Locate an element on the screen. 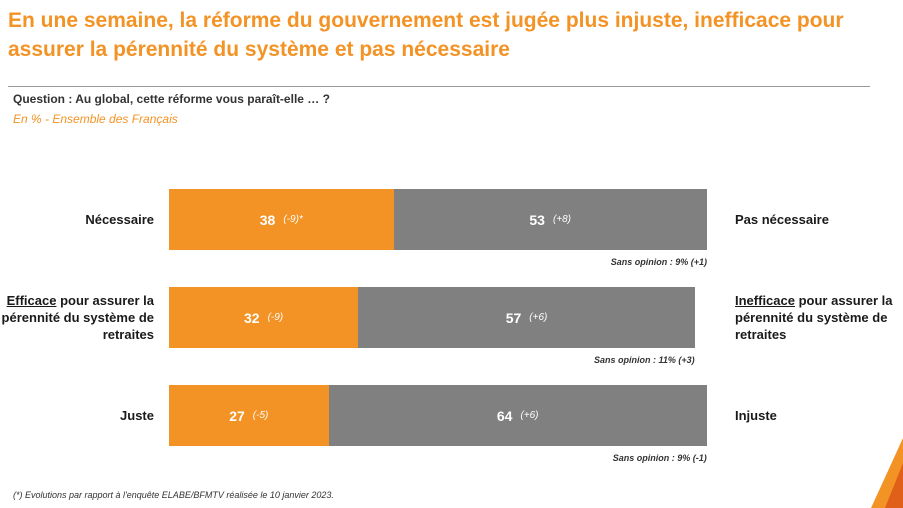 Image resolution: width=903 pixels, height=508 pixels. row-1-negative-bar: 57 (+6) is located at coordinates (526, 317).